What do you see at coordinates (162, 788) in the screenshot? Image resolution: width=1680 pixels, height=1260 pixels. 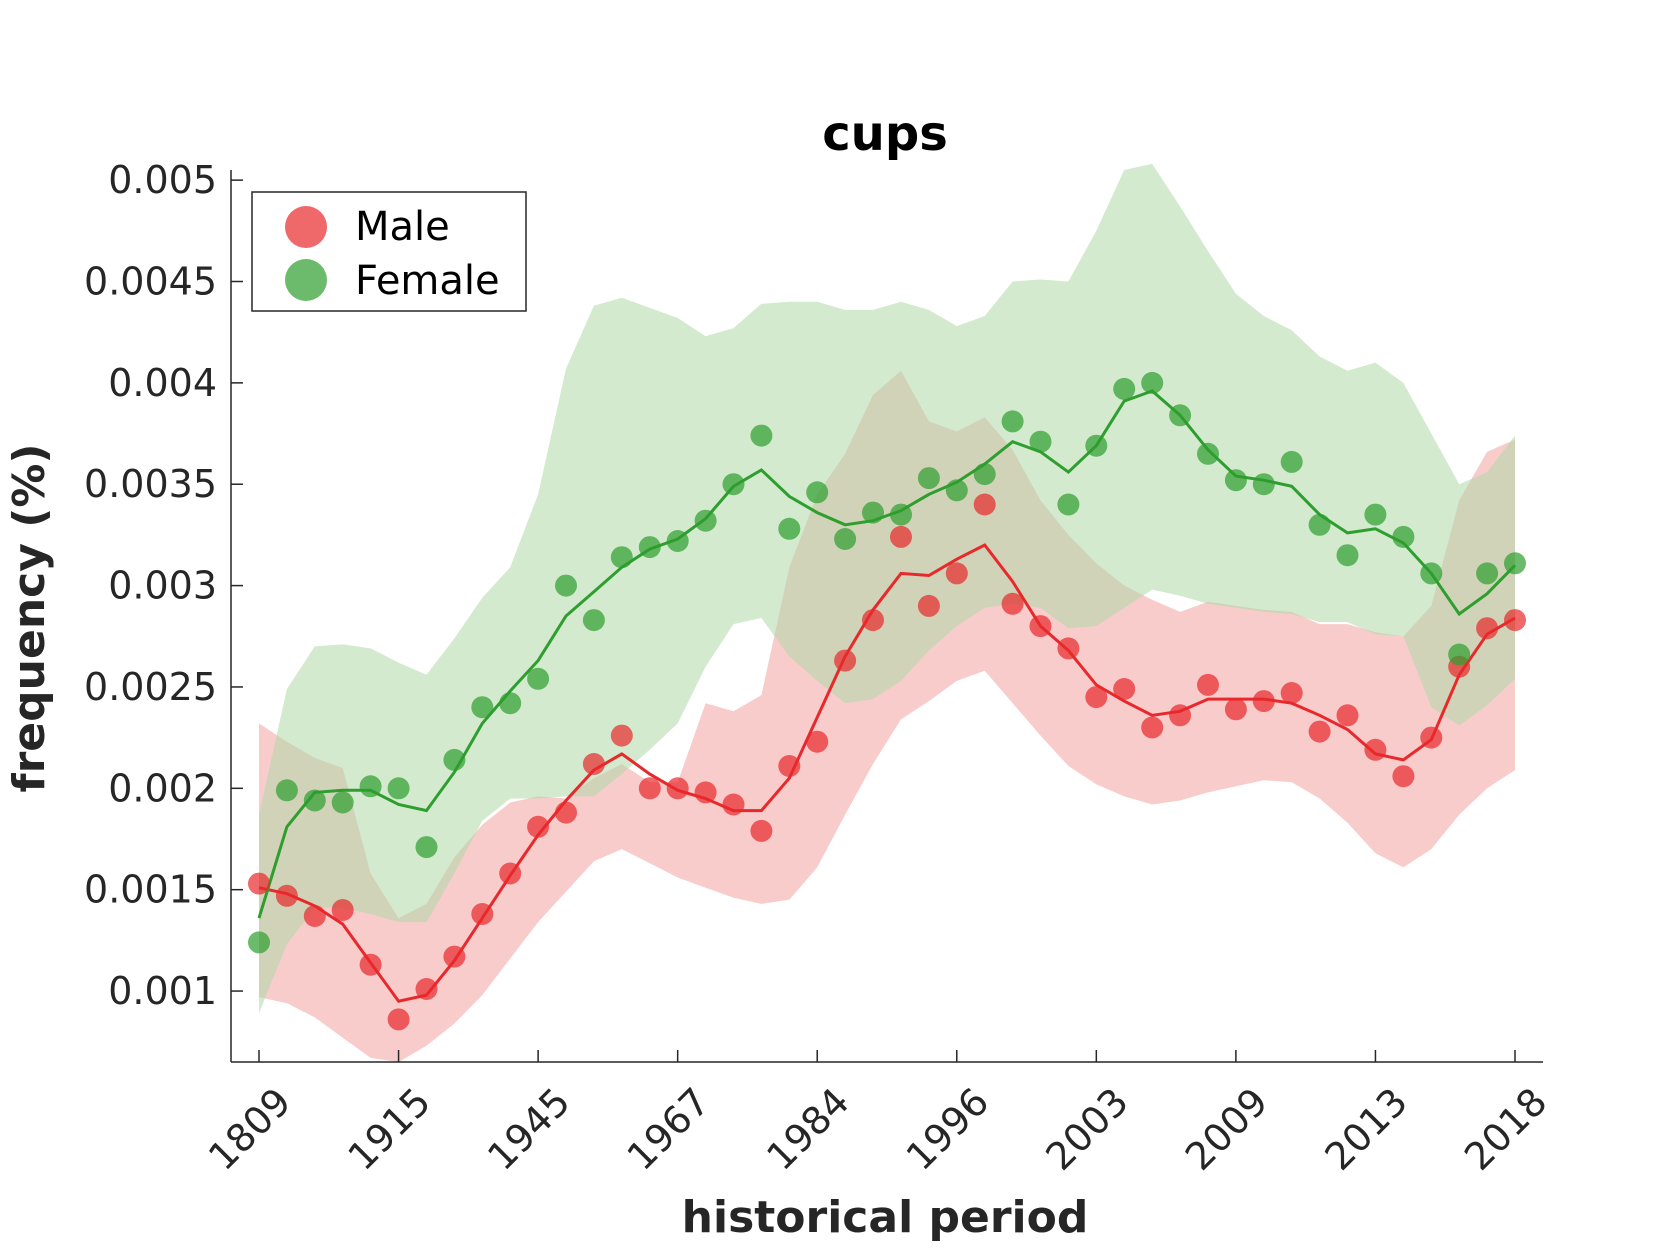 I see `y-tick-label: 0.002` at bounding box center [162, 788].